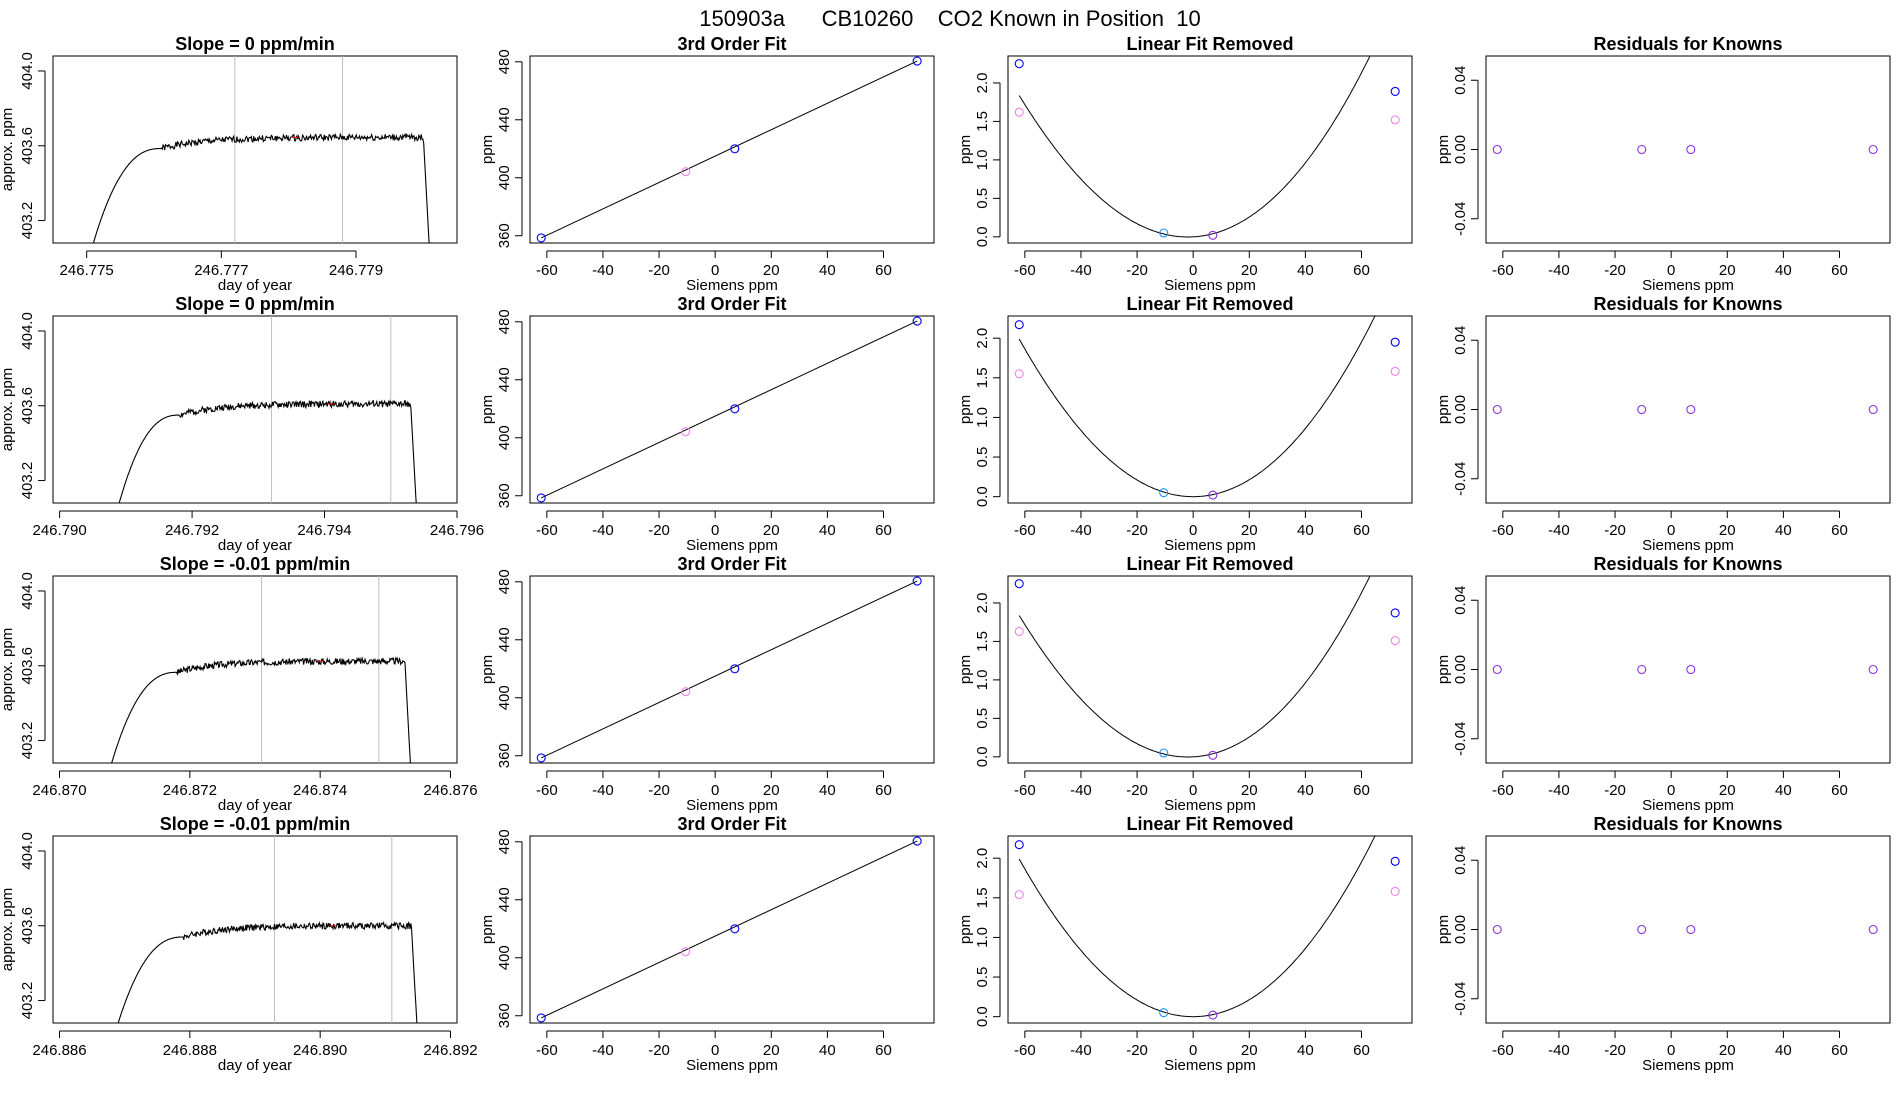  What do you see at coordinates (982, 937) in the screenshot?
I see `y-tick-label: 1.0` at bounding box center [982, 937].